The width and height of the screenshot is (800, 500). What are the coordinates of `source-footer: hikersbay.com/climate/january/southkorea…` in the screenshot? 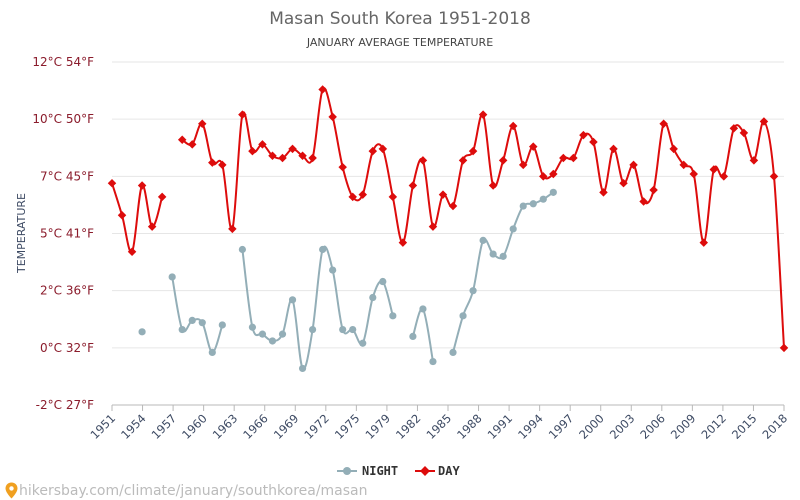 It's located at (186, 491).